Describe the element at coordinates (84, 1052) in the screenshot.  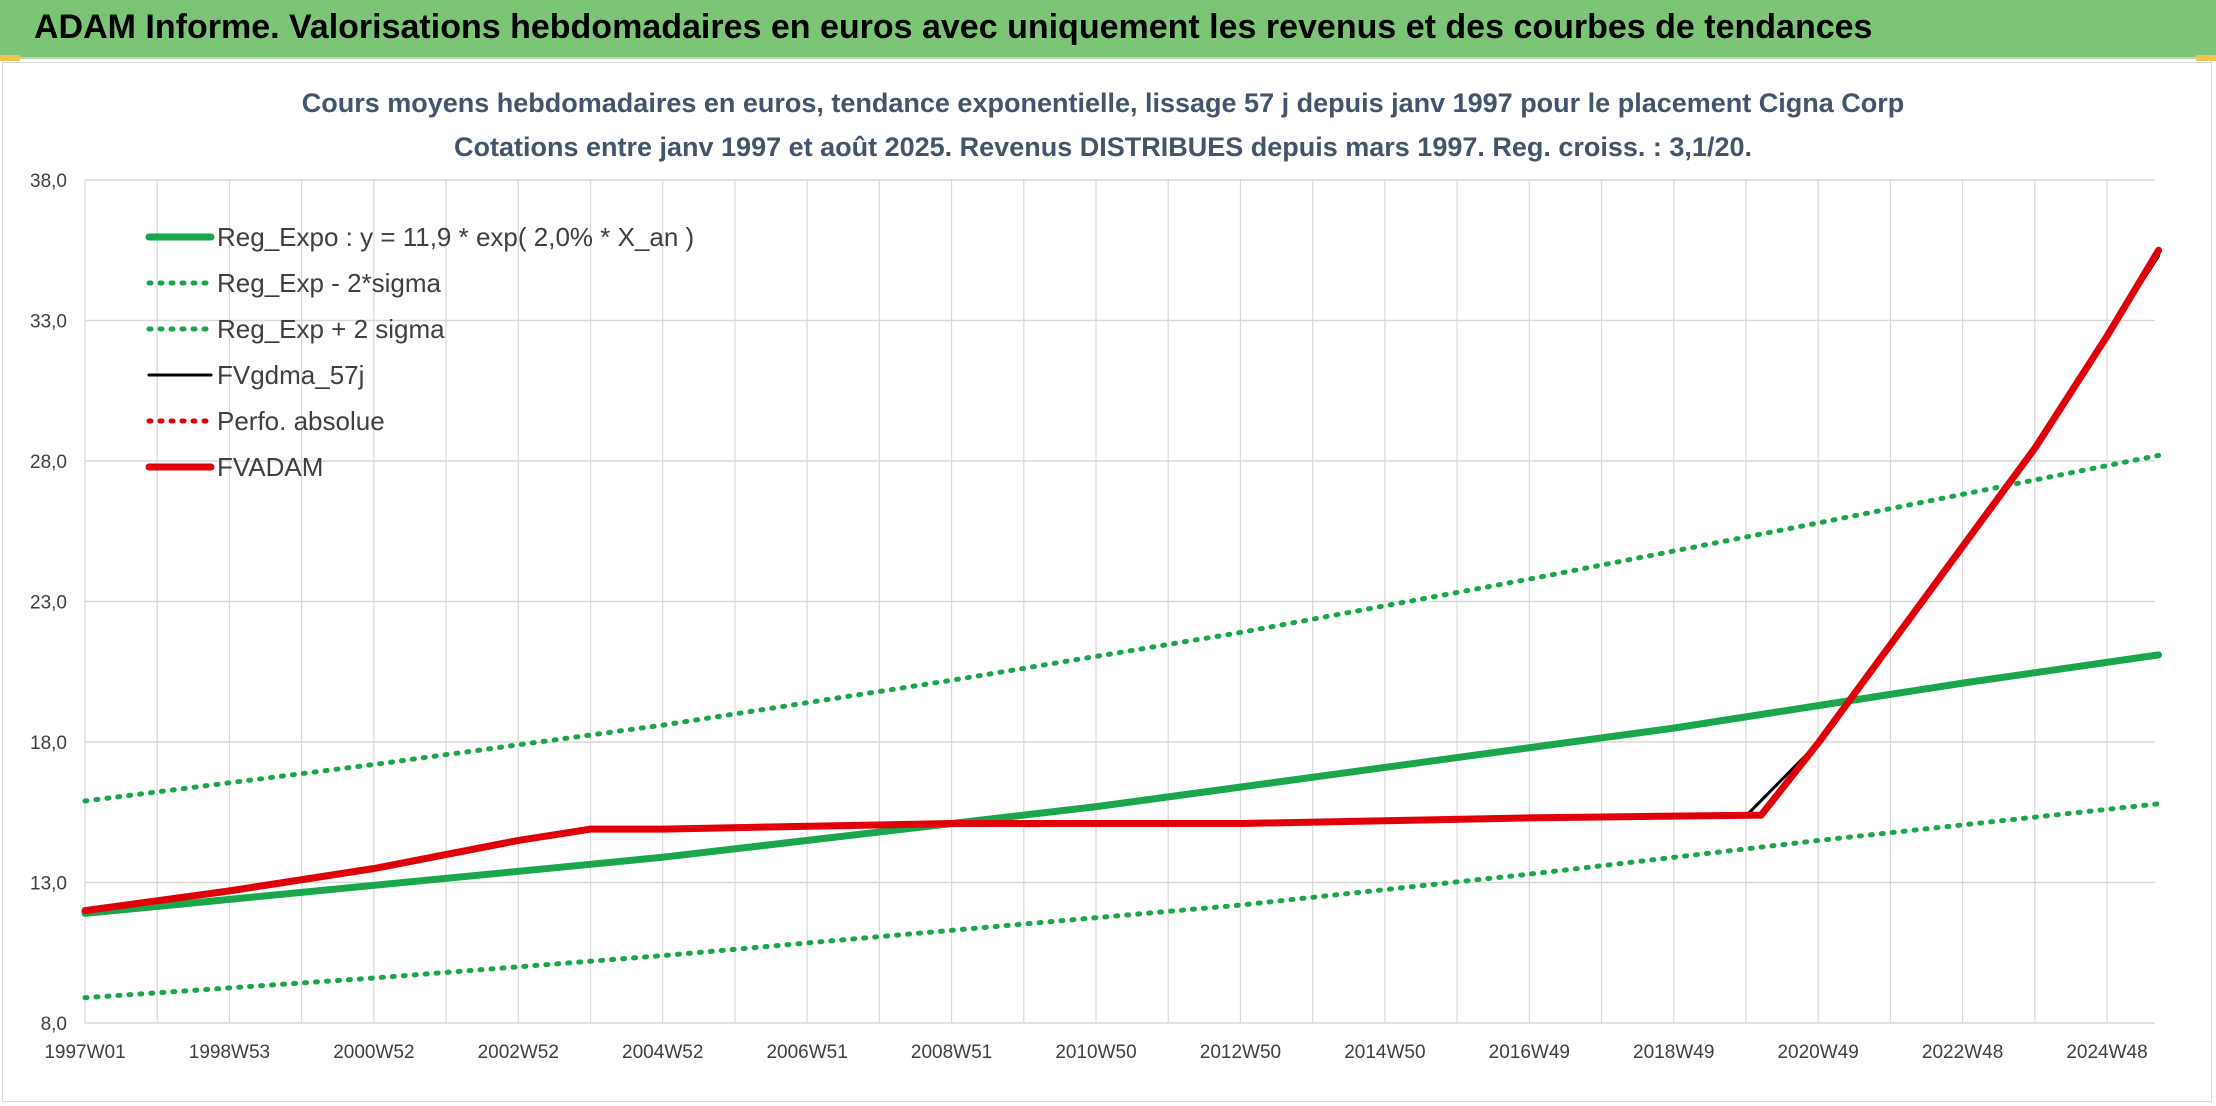
I see `x-tick-label: 1997W01` at that location.